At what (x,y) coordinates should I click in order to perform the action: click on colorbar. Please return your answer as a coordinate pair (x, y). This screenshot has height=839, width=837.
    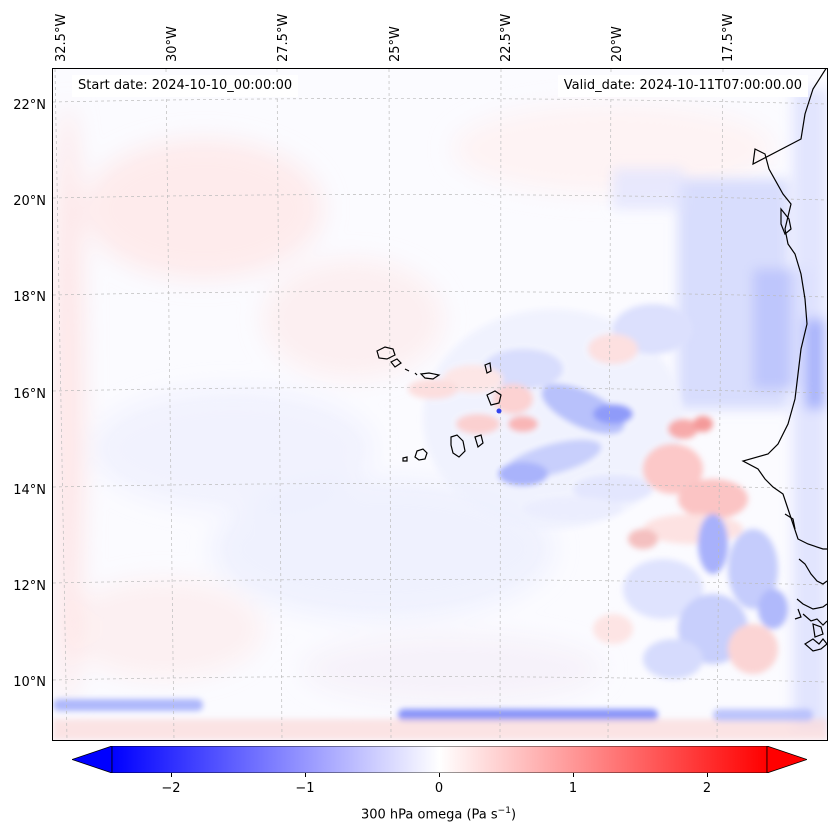
    Looking at the image, I should click on (439, 759).